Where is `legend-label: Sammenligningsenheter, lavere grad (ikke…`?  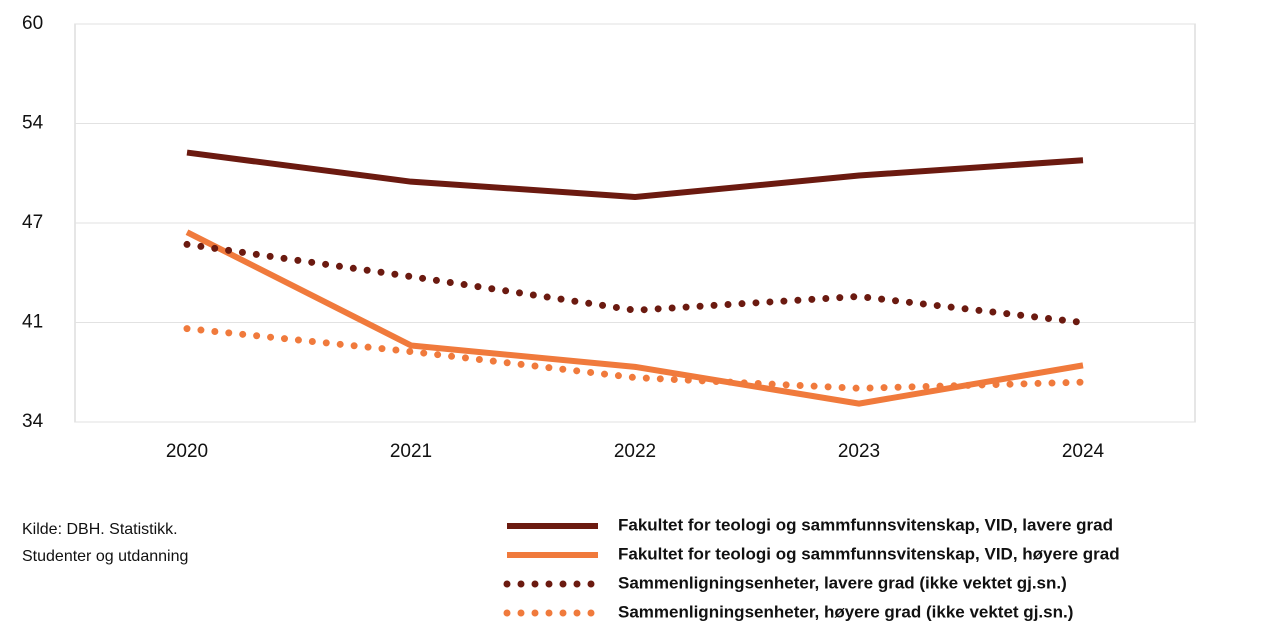 legend-label: Sammenligningsenheter, lavere grad (ikke… is located at coordinates (842, 582).